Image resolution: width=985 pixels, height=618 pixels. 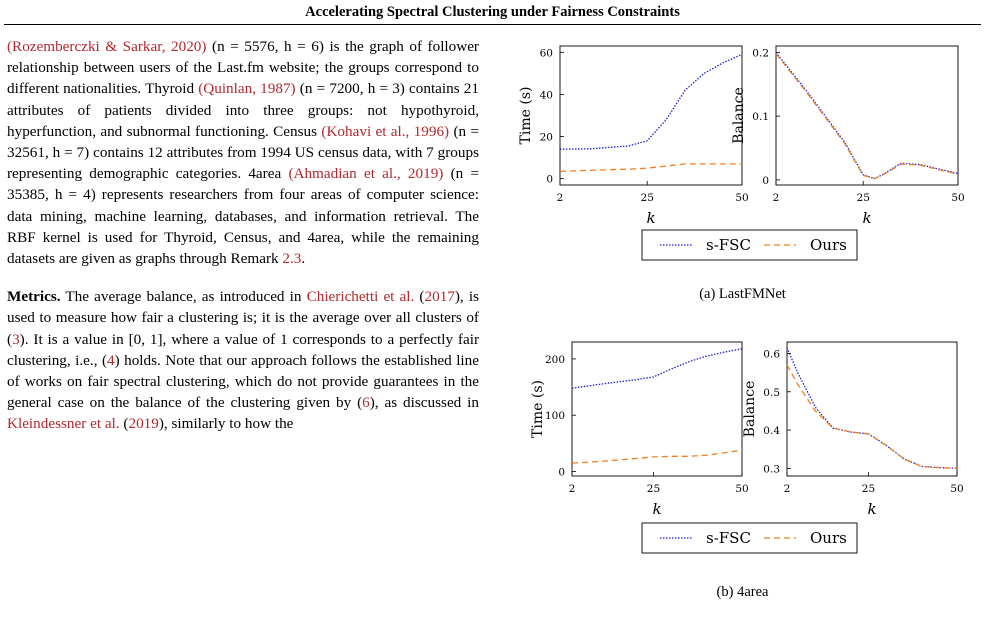 I want to click on y-tick-label: 200, so click(x=555, y=360).